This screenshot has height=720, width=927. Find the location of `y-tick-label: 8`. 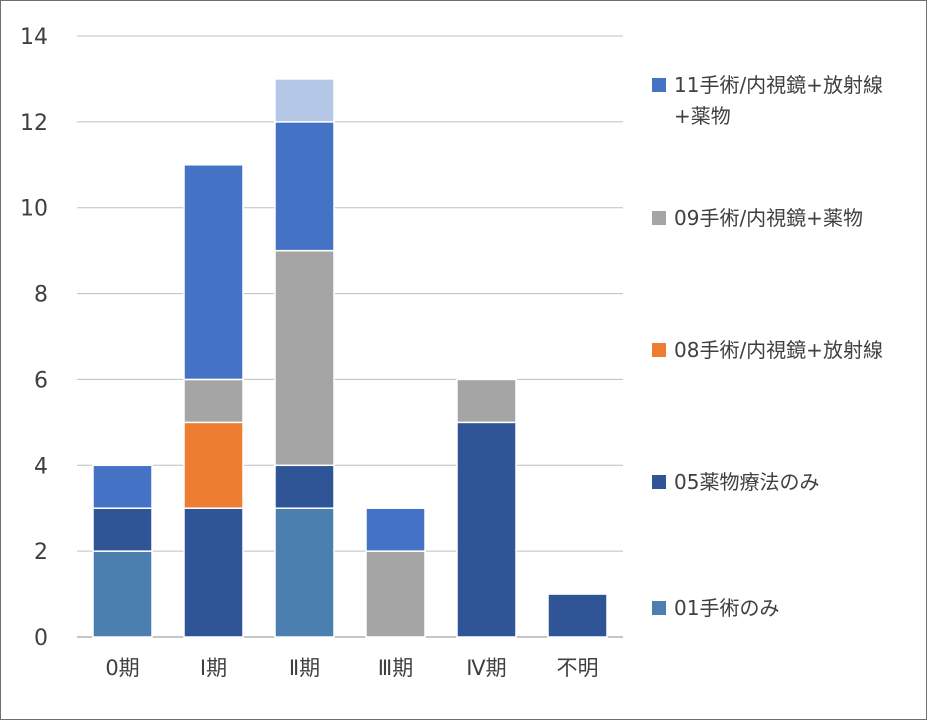

y-tick-label: 8 is located at coordinates (41, 295).